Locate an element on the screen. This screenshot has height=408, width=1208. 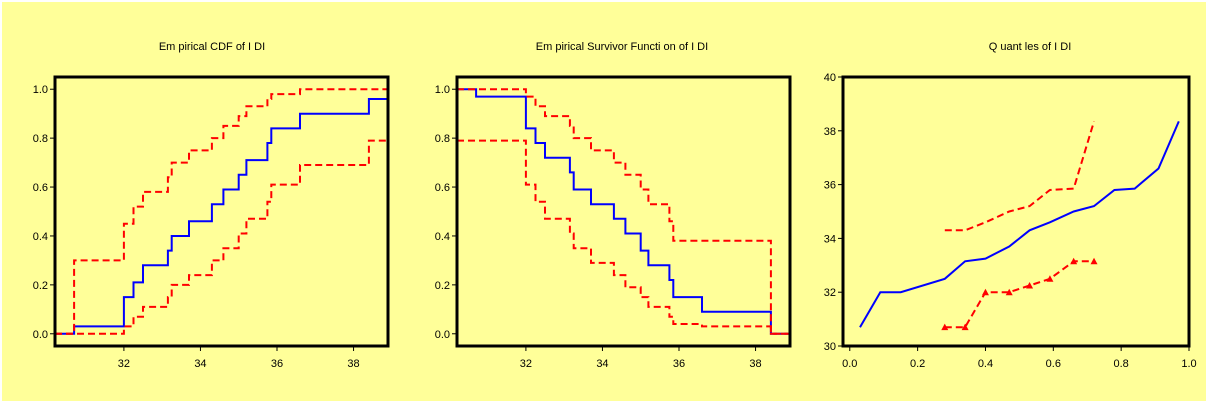
quantiles-series-estimate is located at coordinates (1019, 224).